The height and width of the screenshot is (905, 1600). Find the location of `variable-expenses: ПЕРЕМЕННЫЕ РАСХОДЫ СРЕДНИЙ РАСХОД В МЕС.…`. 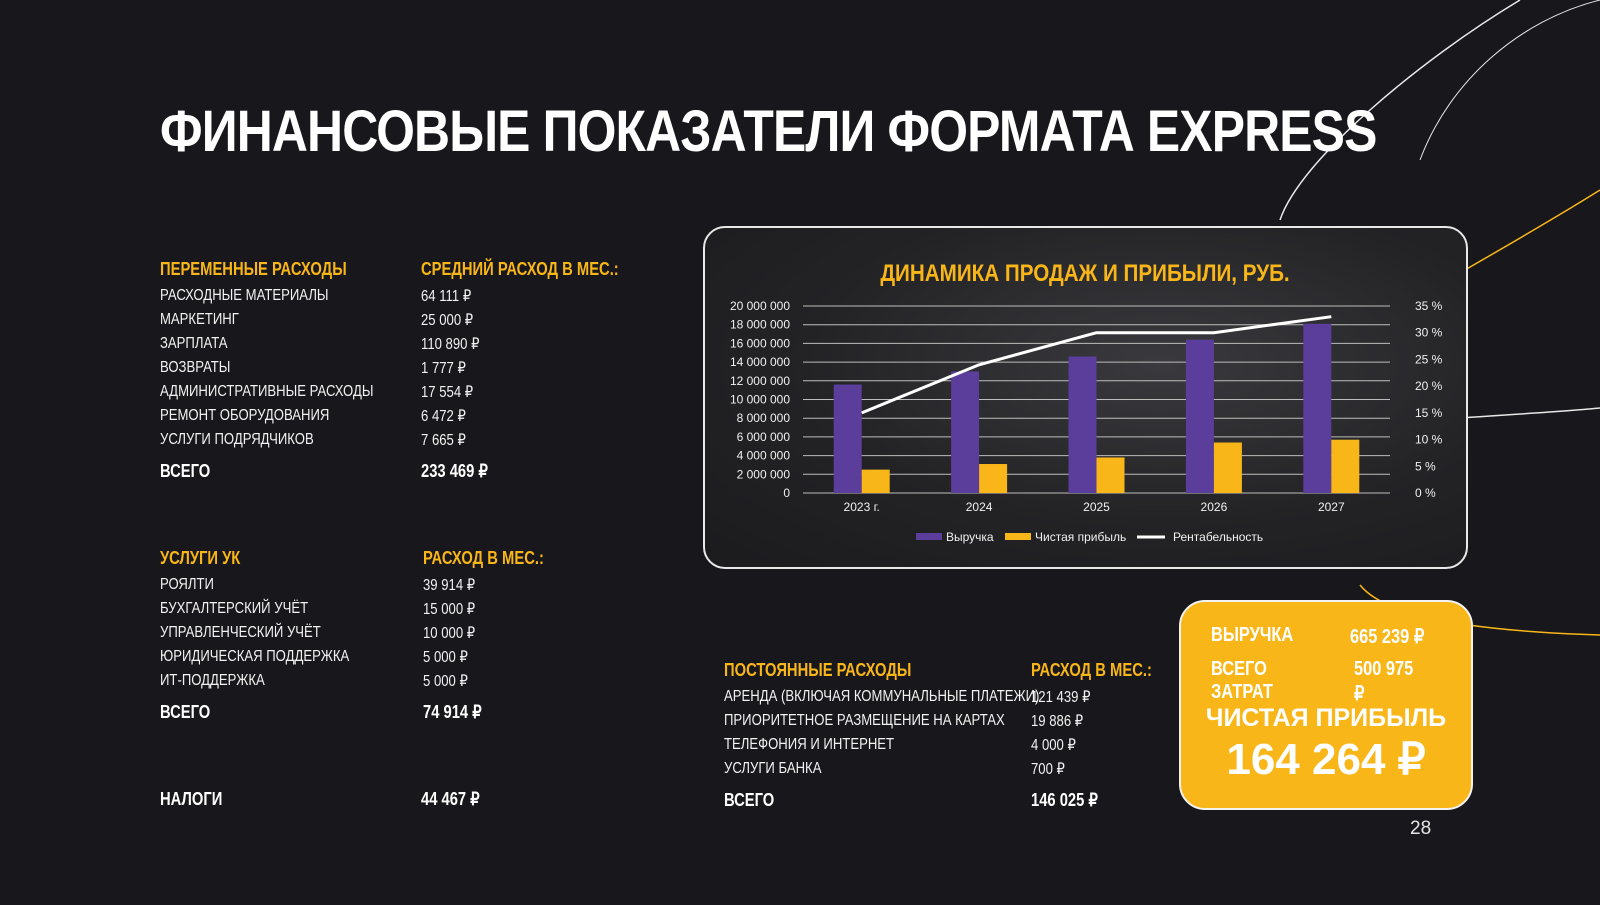

variable-expenses: ПЕРЕМЕННЫЕ РАСХОДЫ СРЕДНИЙ РАСХОД В МЕС.… is located at coordinates (411, 370).